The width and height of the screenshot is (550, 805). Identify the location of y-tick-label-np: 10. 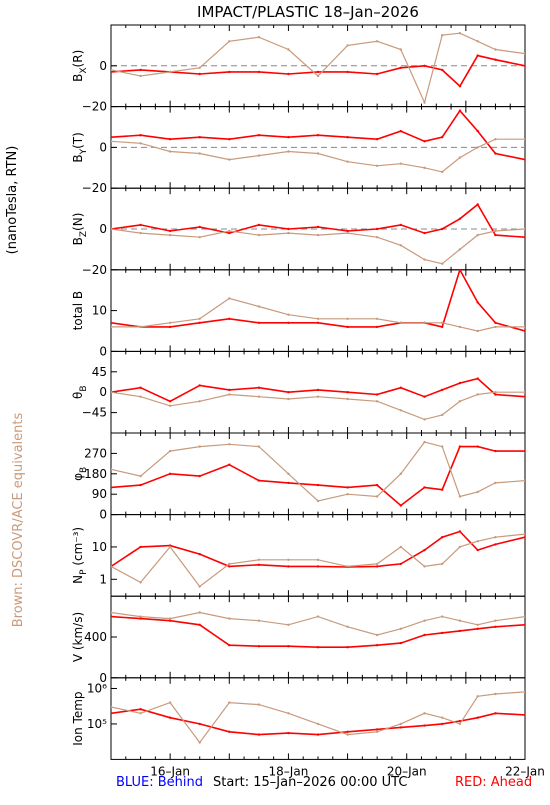
(99, 547).